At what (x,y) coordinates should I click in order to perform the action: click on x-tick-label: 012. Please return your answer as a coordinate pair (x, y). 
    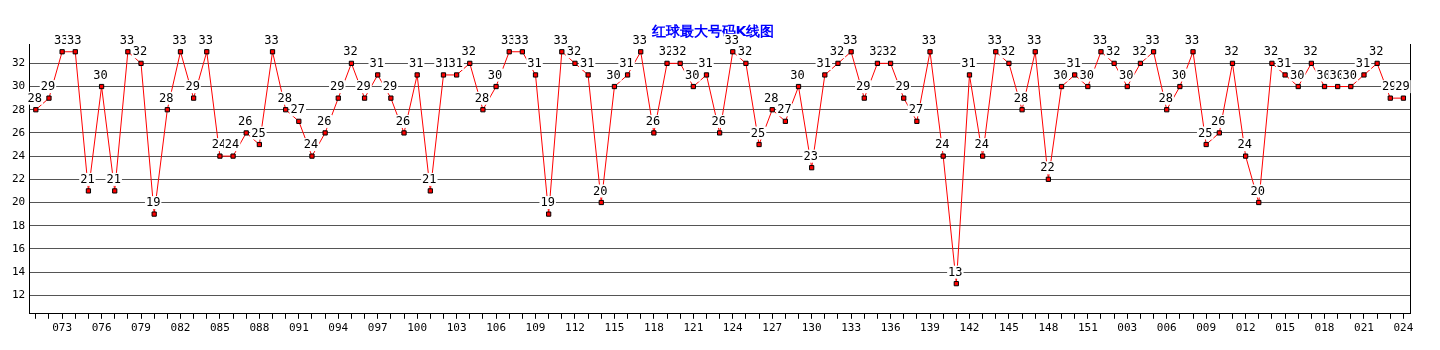
    Looking at the image, I should click on (1245, 328).